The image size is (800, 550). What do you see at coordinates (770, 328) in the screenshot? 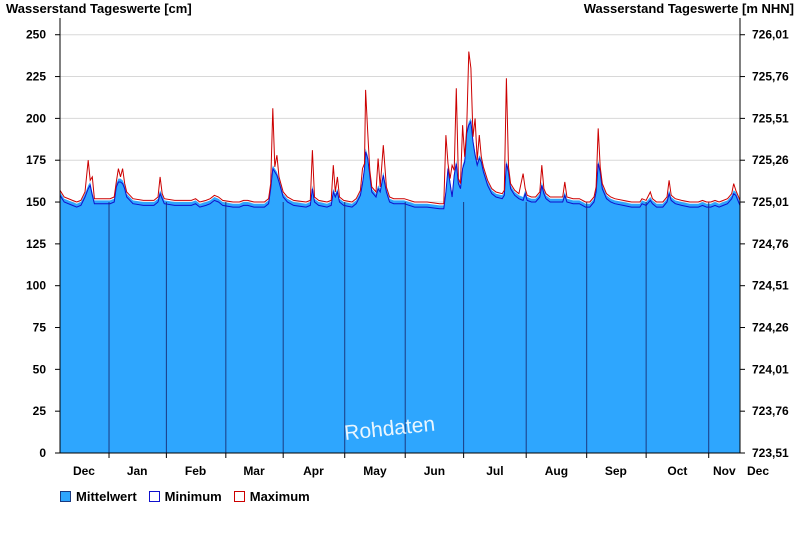
I see `y-right-tick-label: 724,26` at bounding box center [770, 328].